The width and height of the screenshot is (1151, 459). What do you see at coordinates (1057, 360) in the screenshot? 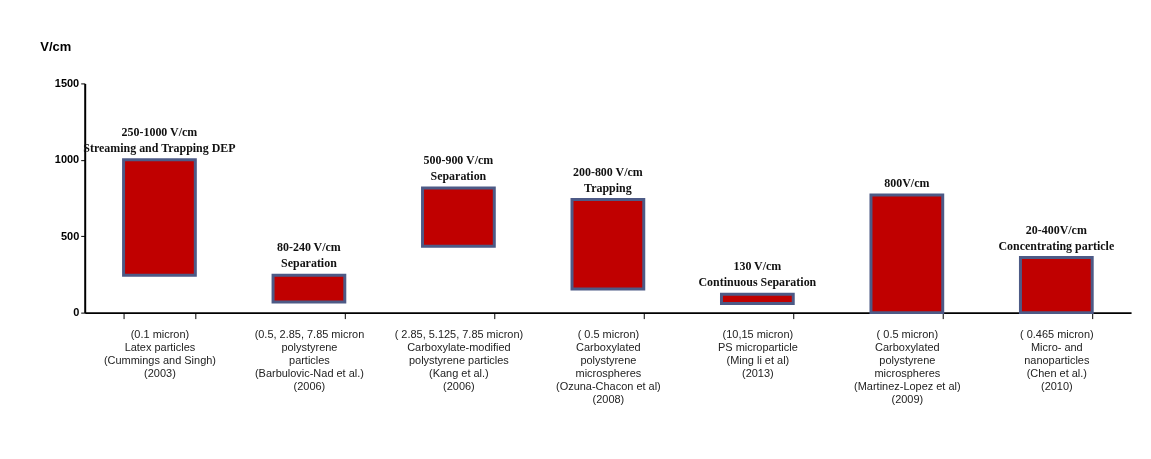
I see `x-tick-label: ( 0.465 micron) Micro- and nanoparticles (Chen et al.) (2010)` at bounding box center [1057, 360].